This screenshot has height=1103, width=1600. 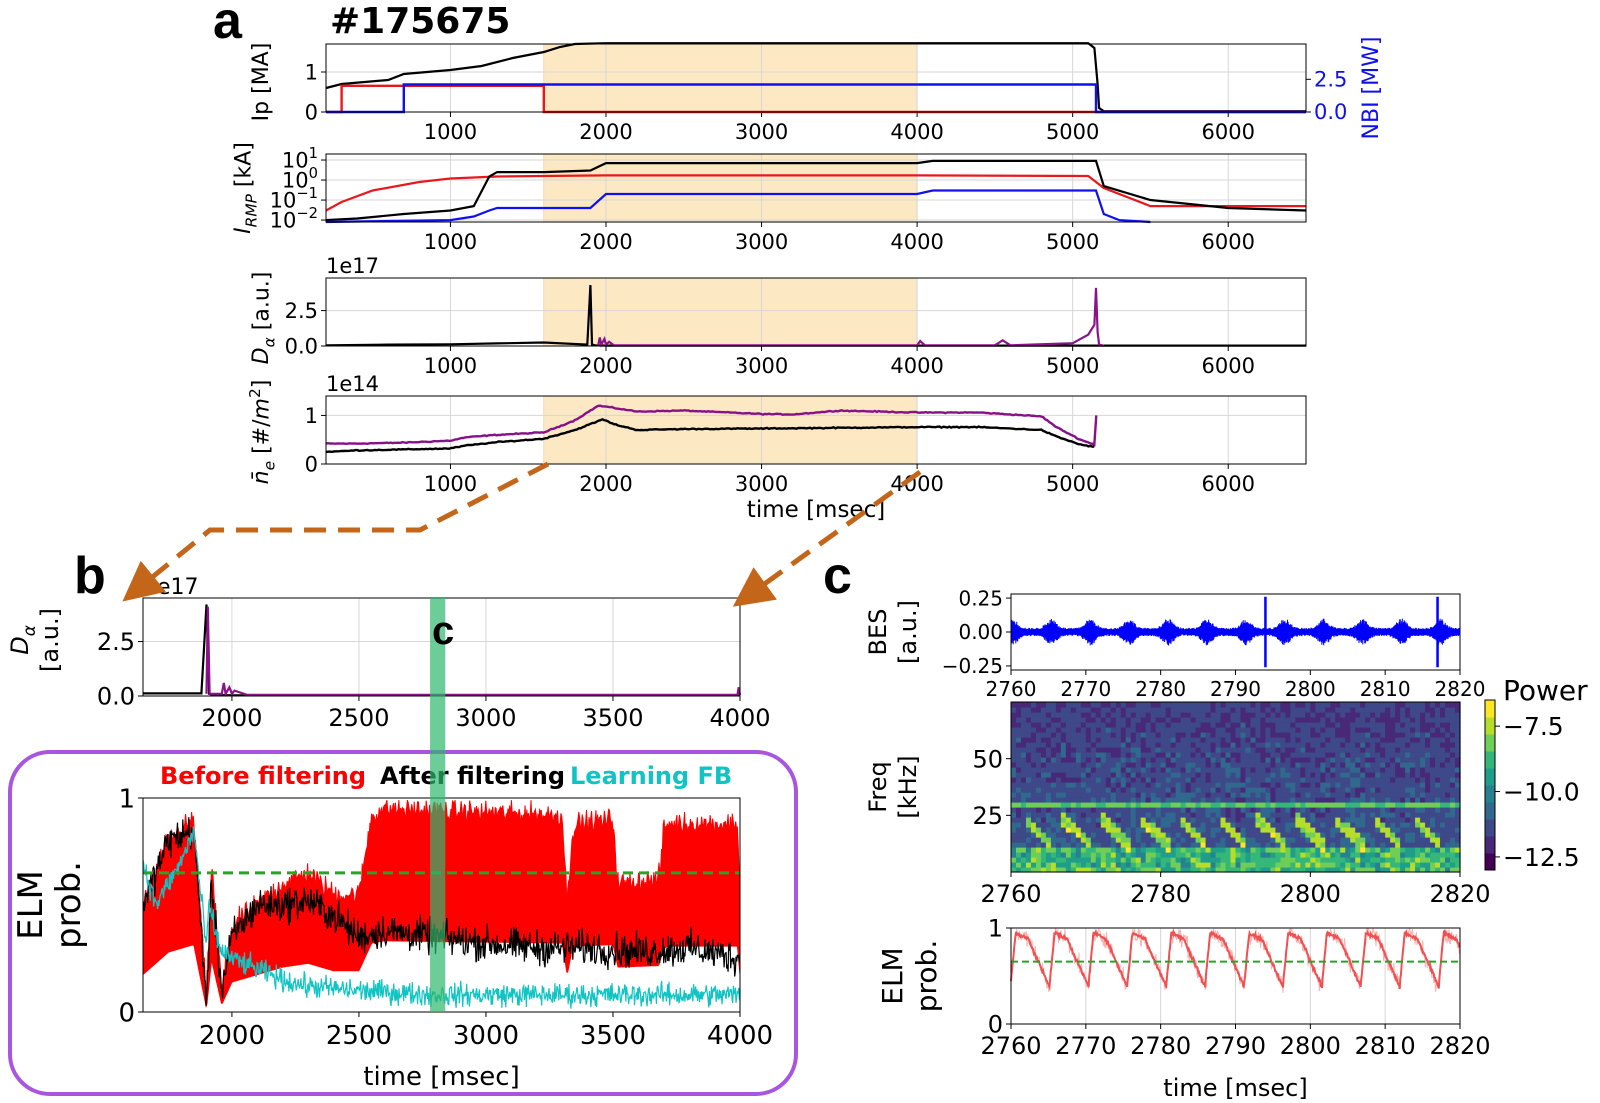 What do you see at coordinates (730, 78) in the screenshot?
I see `shaded-region` at bounding box center [730, 78].